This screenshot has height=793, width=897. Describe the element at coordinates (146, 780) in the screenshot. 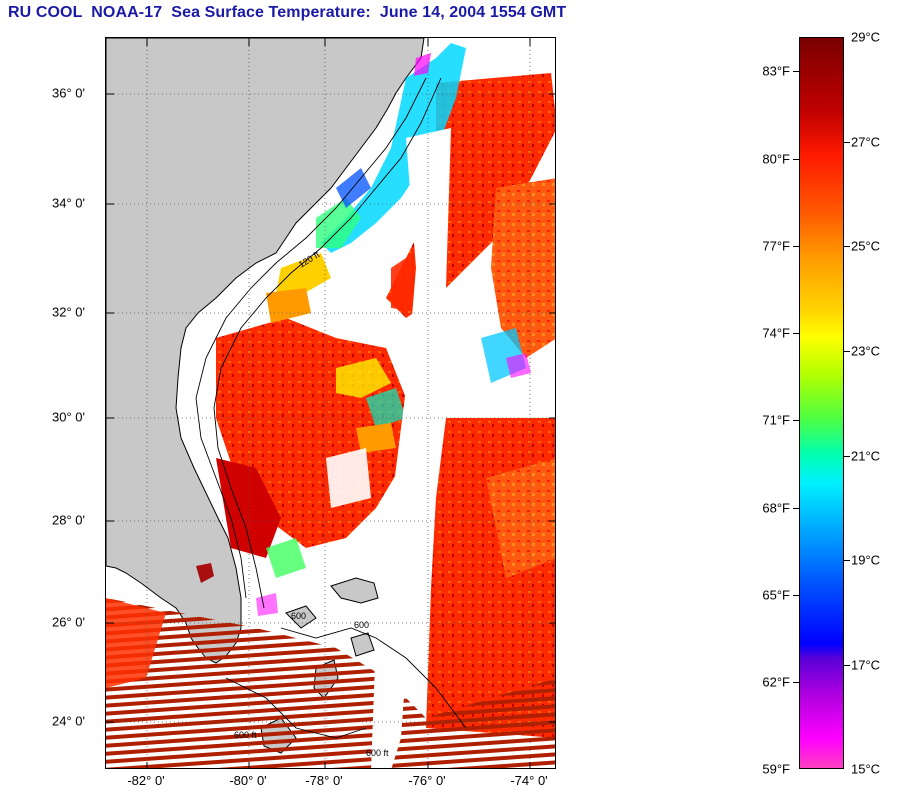

I see `lon-label: -82° 0'` at that location.